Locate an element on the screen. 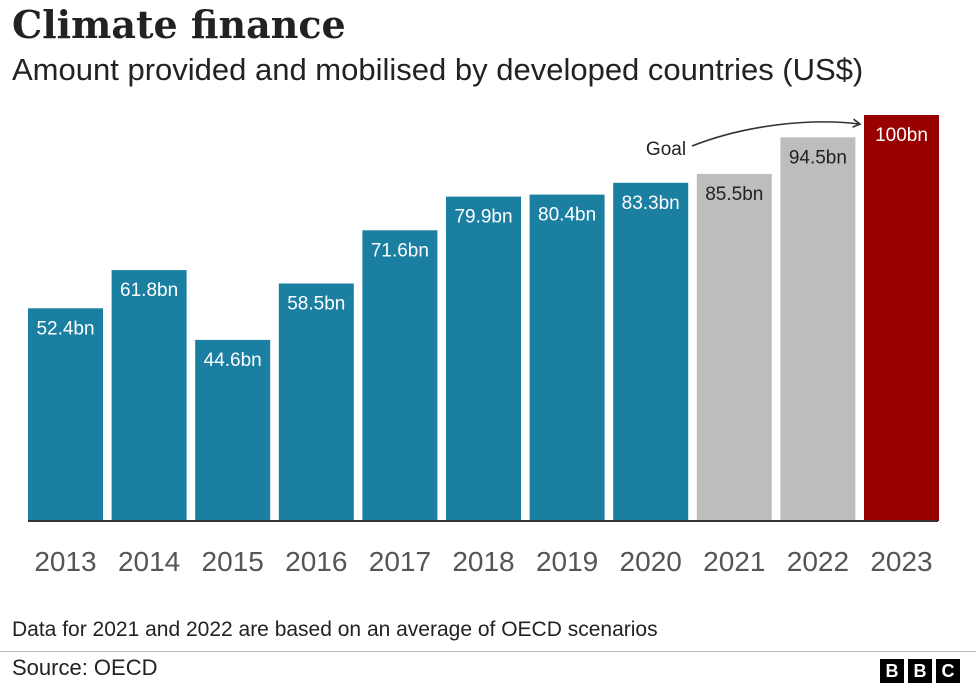  value-label-2013: 52.4bn is located at coordinates (65, 328).